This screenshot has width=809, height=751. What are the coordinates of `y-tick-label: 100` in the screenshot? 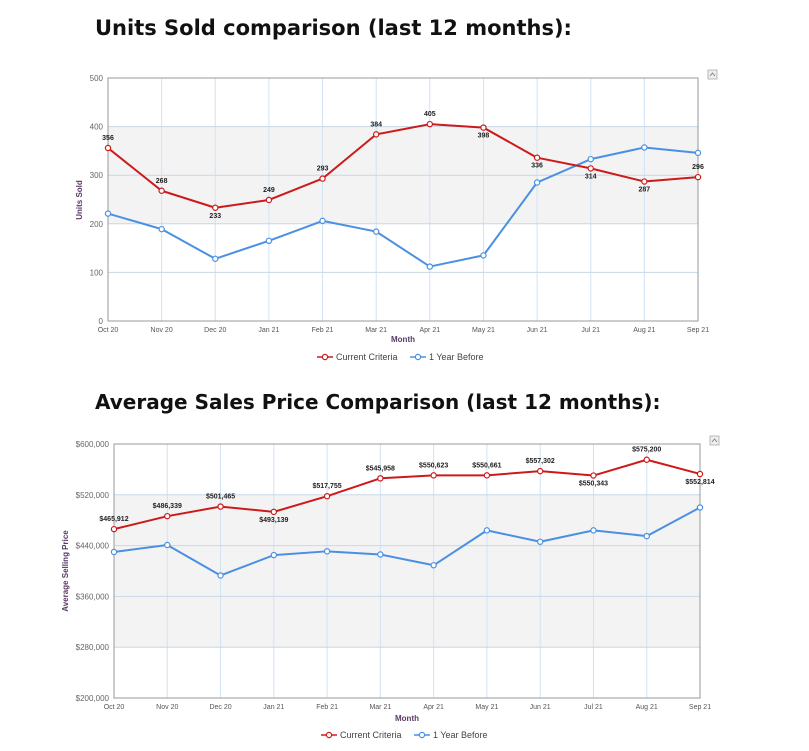 It's located at (97, 272).